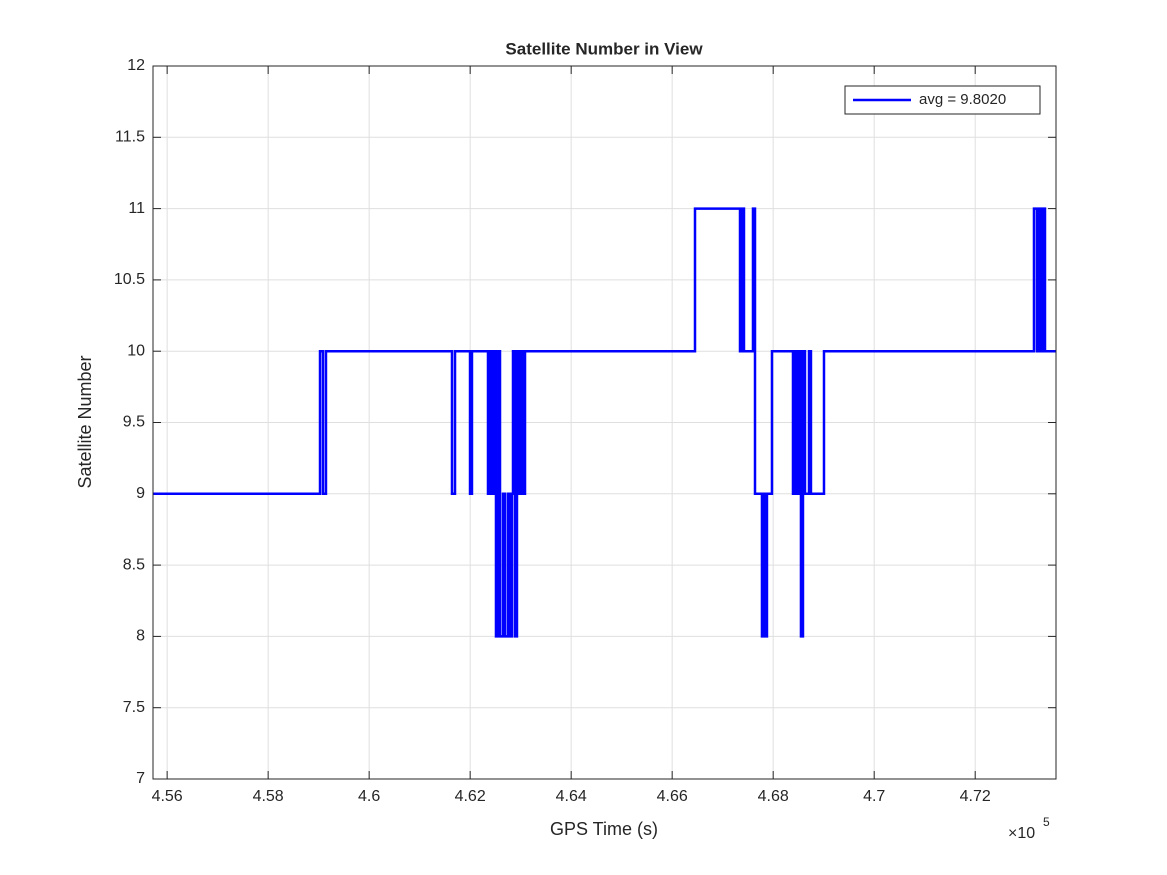 The width and height of the screenshot is (1167, 875). What do you see at coordinates (672, 796) in the screenshot?
I see `x-tick-label: 4.66` at bounding box center [672, 796].